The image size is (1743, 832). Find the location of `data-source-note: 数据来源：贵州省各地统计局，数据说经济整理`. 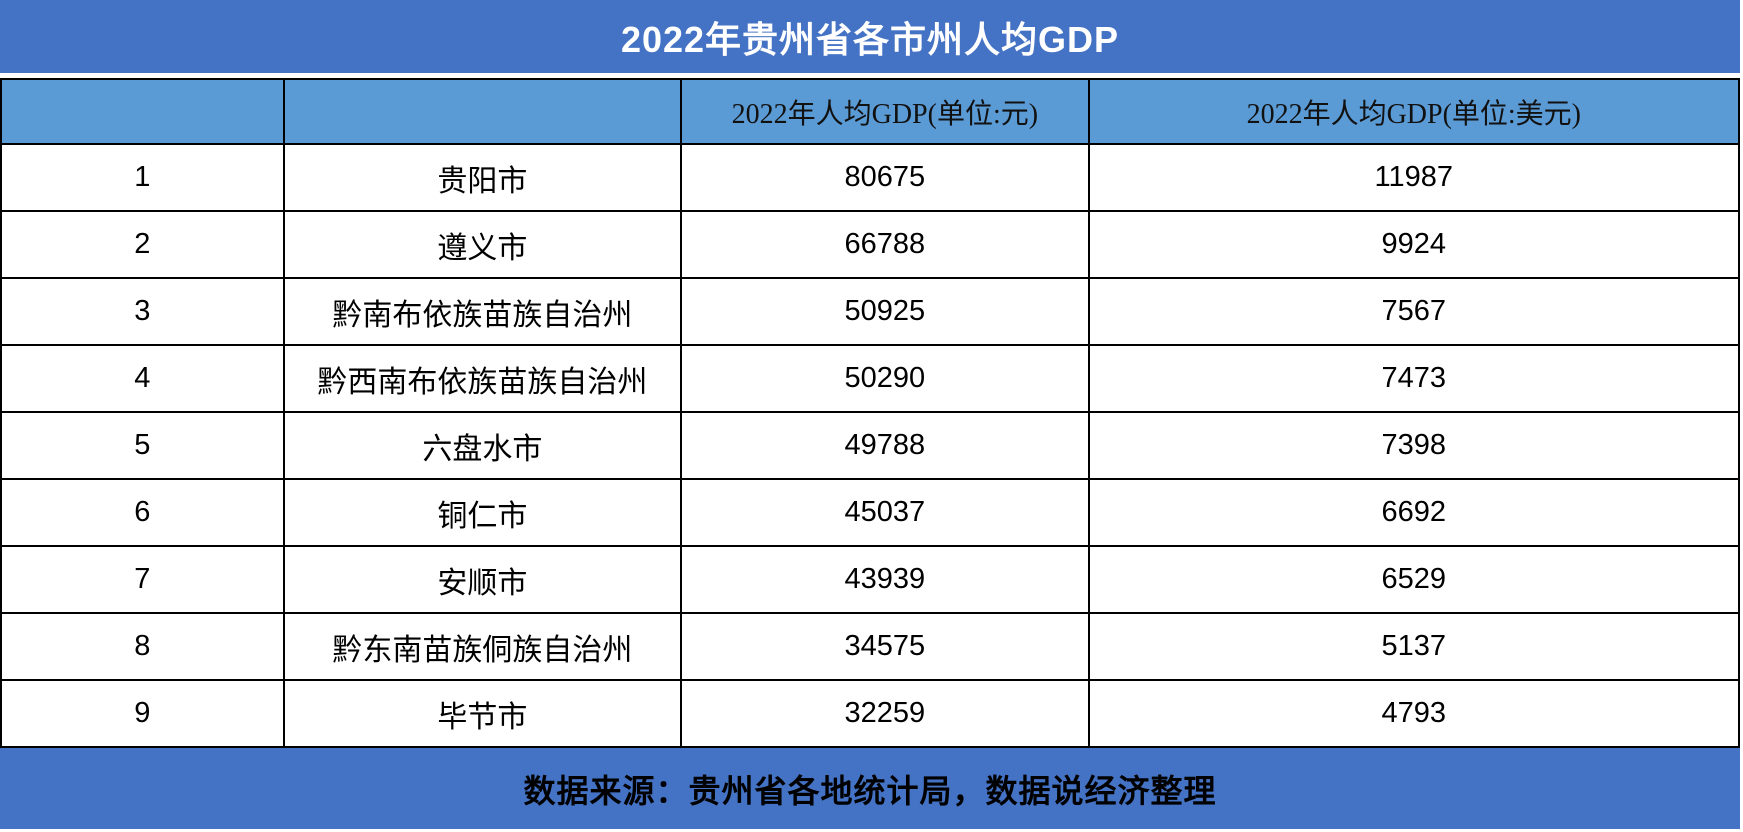

data-source-note: 数据来源：贵州省各地统计局，数据说经济整理 is located at coordinates (870, 790).